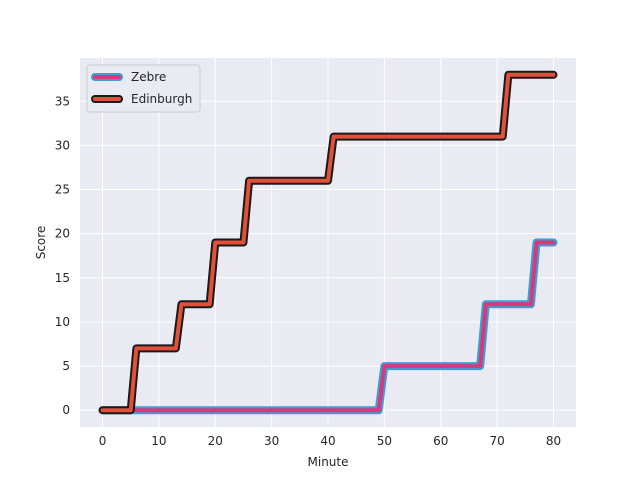  What do you see at coordinates (327, 441) in the screenshot?
I see `x-tick-label: 40` at bounding box center [327, 441].